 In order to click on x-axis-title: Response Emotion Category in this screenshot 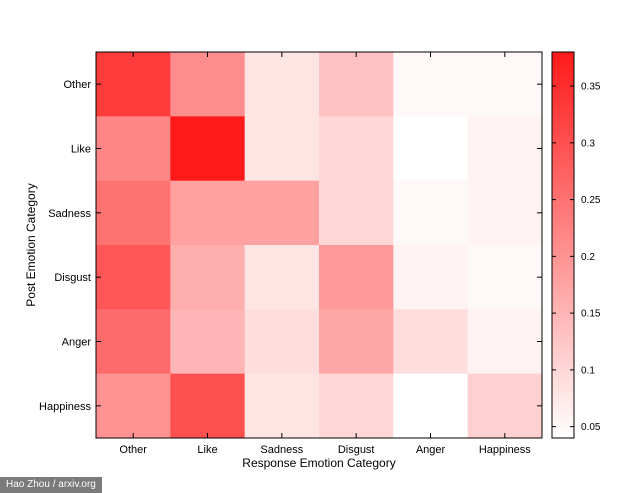, I will do `click(318, 463)`.